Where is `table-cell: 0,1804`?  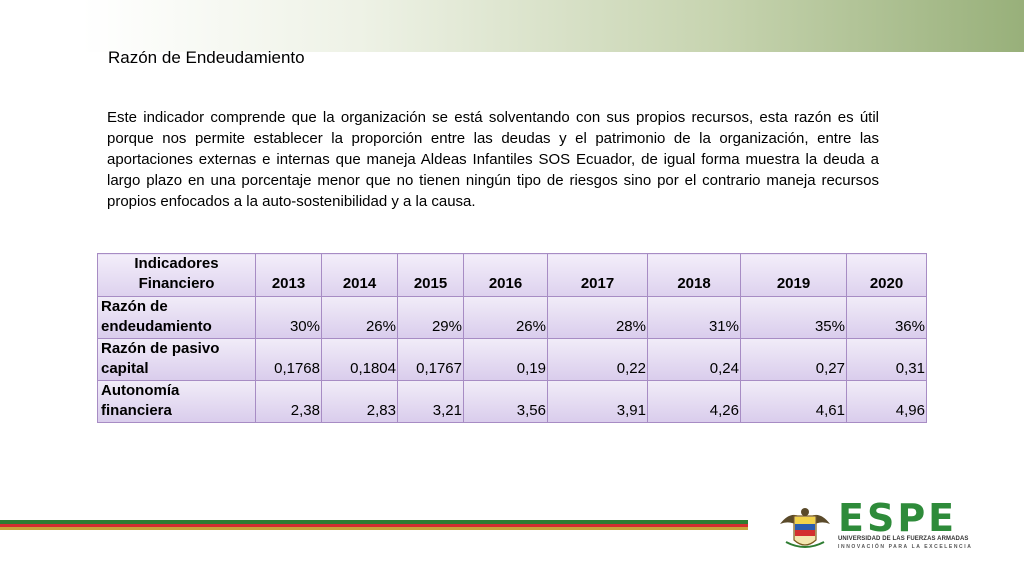
table-cell: 0,1804 is located at coordinates (359, 359).